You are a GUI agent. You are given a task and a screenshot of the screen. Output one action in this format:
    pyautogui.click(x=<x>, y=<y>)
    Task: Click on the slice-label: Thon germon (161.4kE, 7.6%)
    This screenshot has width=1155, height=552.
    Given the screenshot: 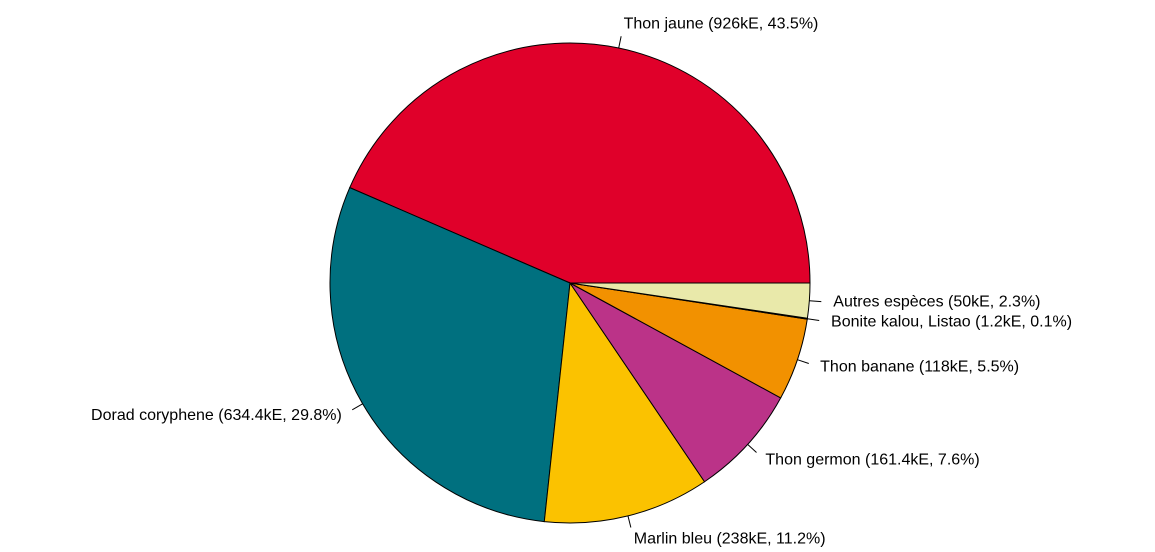 What is the action you would take?
    pyautogui.click(x=872, y=460)
    